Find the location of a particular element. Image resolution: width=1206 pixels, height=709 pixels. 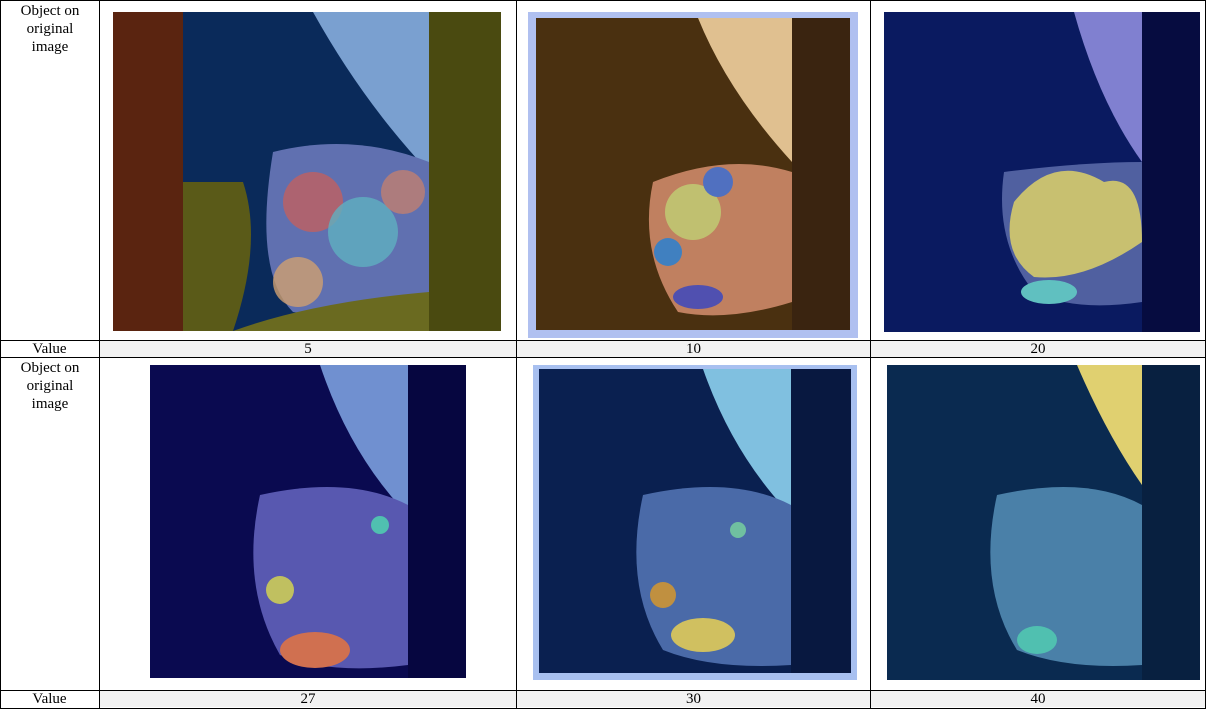

value: 40 is located at coordinates (1038, 699).